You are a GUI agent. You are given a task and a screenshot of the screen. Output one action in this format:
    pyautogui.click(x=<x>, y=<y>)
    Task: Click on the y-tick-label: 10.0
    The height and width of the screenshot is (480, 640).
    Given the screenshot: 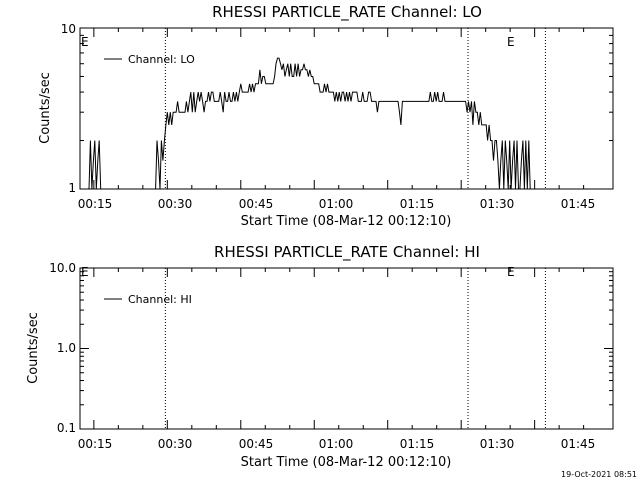 What is the action you would take?
    pyautogui.click(x=62, y=268)
    